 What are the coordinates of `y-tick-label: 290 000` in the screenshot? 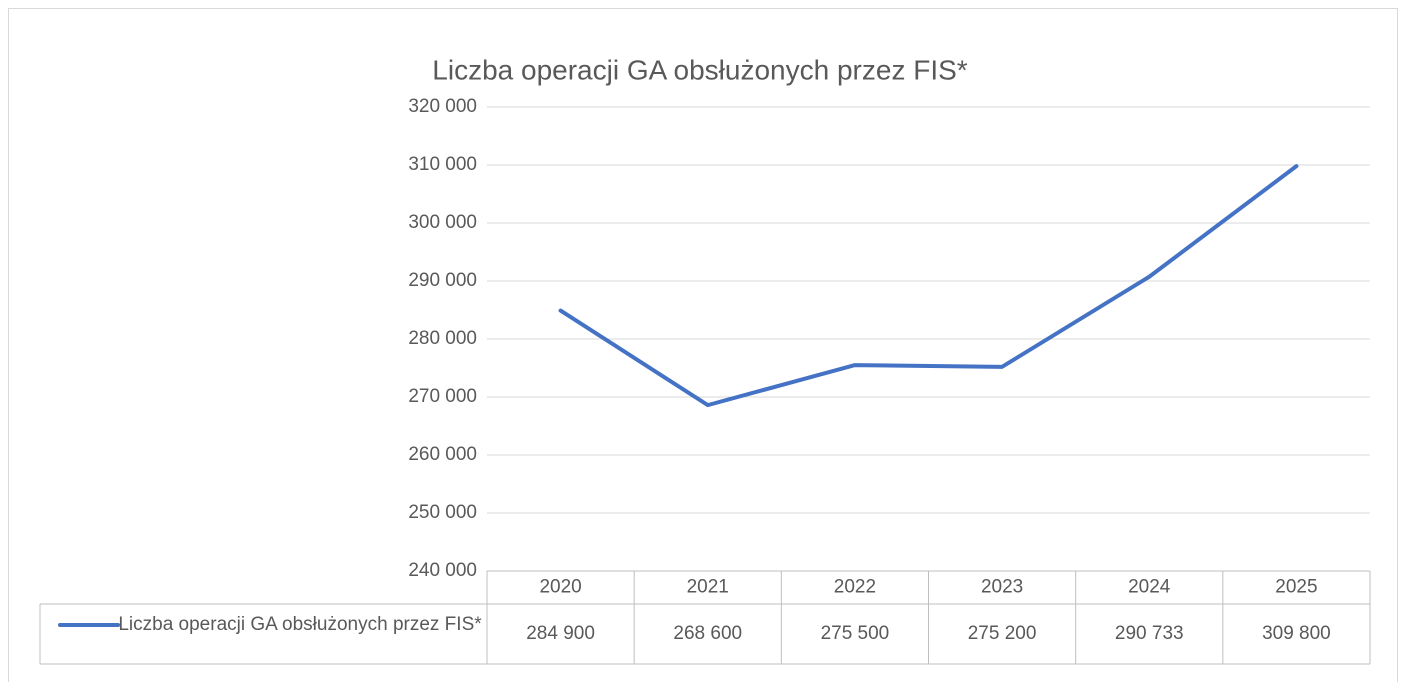 It's located at (442, 280).